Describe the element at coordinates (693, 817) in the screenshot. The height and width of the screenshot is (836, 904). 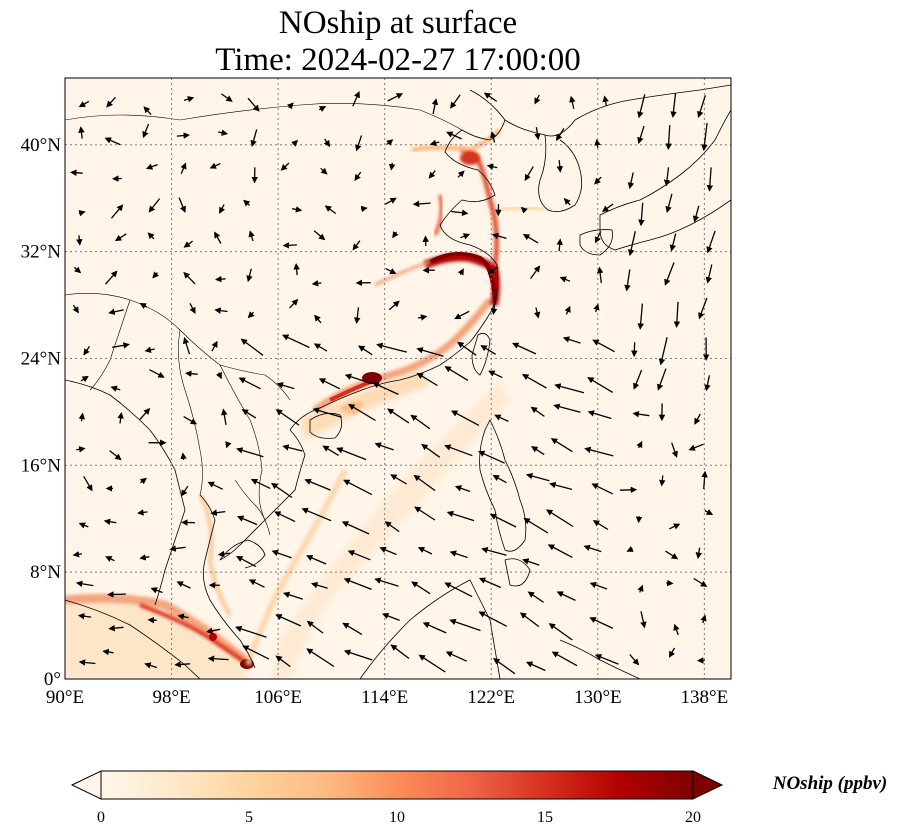
I see `colorbar-tick-label: 20` at that location.